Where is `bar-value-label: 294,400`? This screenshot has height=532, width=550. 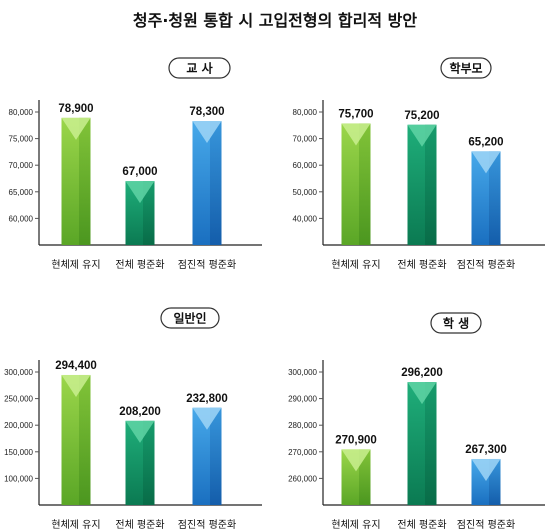
bar-value-label: 294,400 is located at coordinates (76, 366).